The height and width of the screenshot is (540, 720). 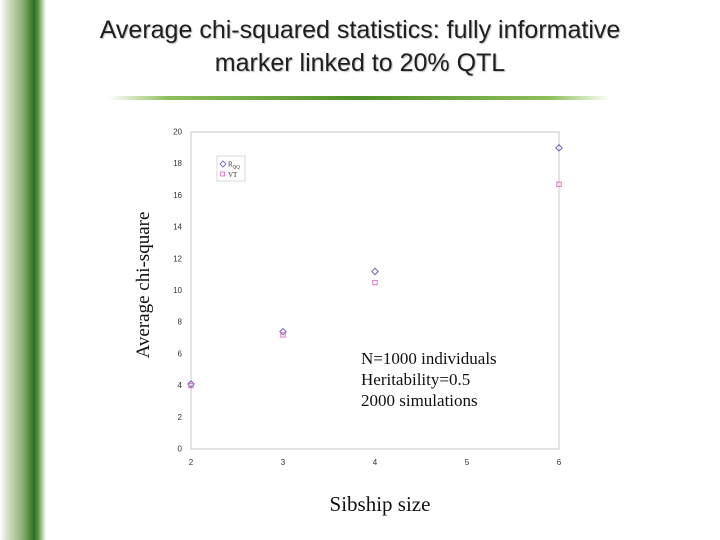 I want to click on legend: RQQ VT, so click(x=231, y=168).